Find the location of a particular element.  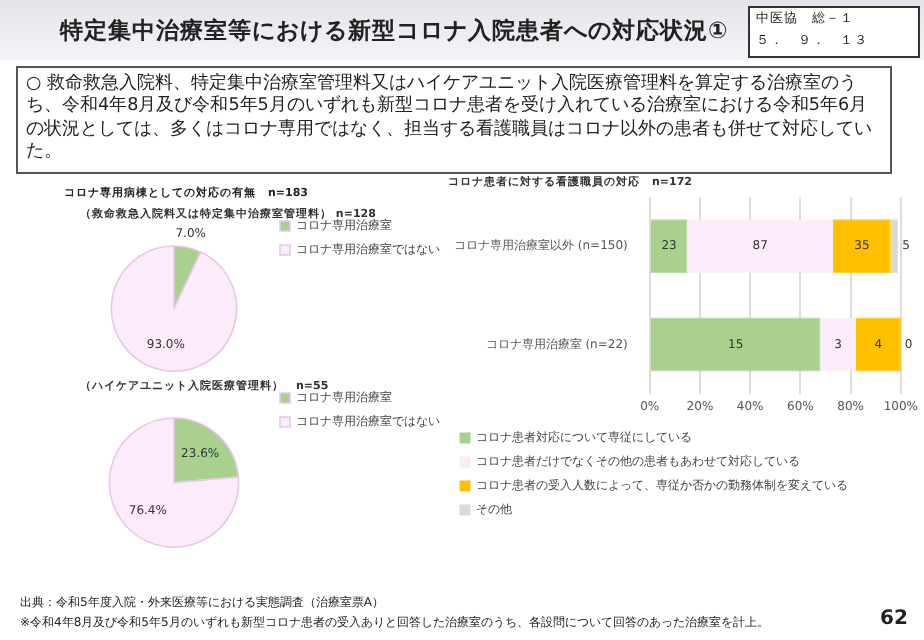

text: 特定集中治療室等における新型コロナ入院患者への対応状況① is located at coordinates (394, 31).